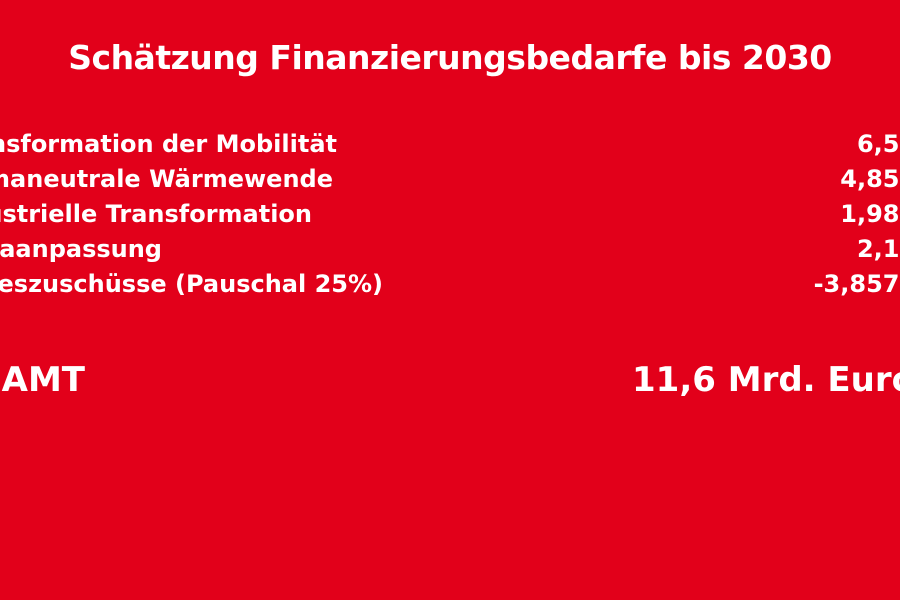  I want to click on list-item: Klimaneutrale Wärmewende 4,85 Mrd. Euro, so click(450, 182).